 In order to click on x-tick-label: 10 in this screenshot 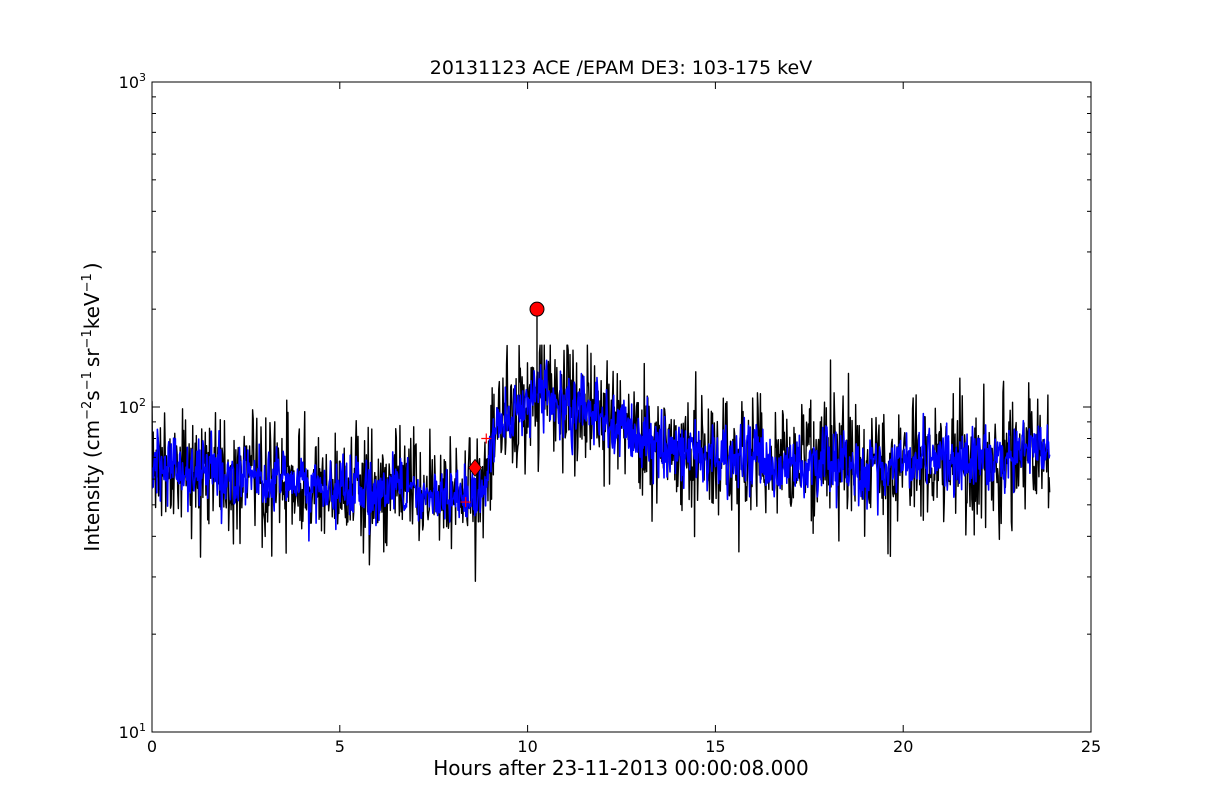, I will do `click(527, 746)`.